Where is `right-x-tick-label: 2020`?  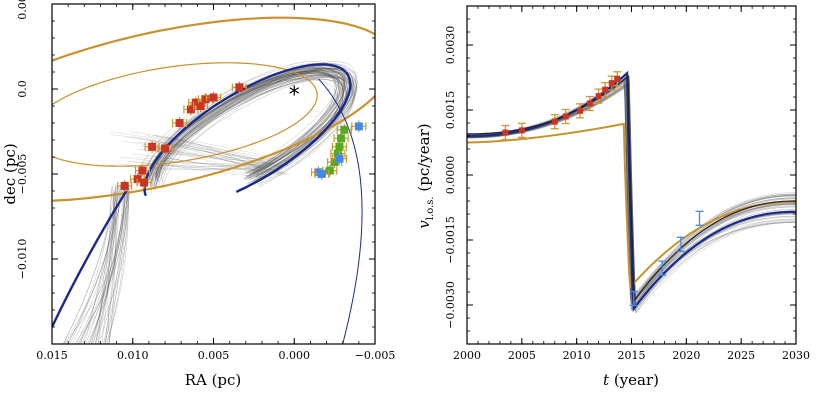
right-x-tick-label: 2020 is located at coordinates (686, 355).